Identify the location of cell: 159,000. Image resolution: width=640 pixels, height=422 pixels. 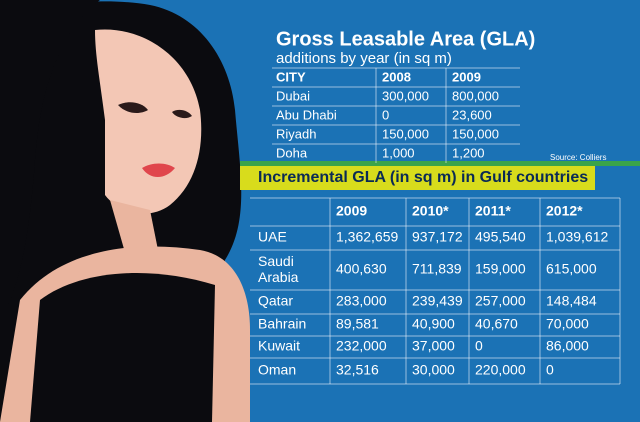
(500, 269).